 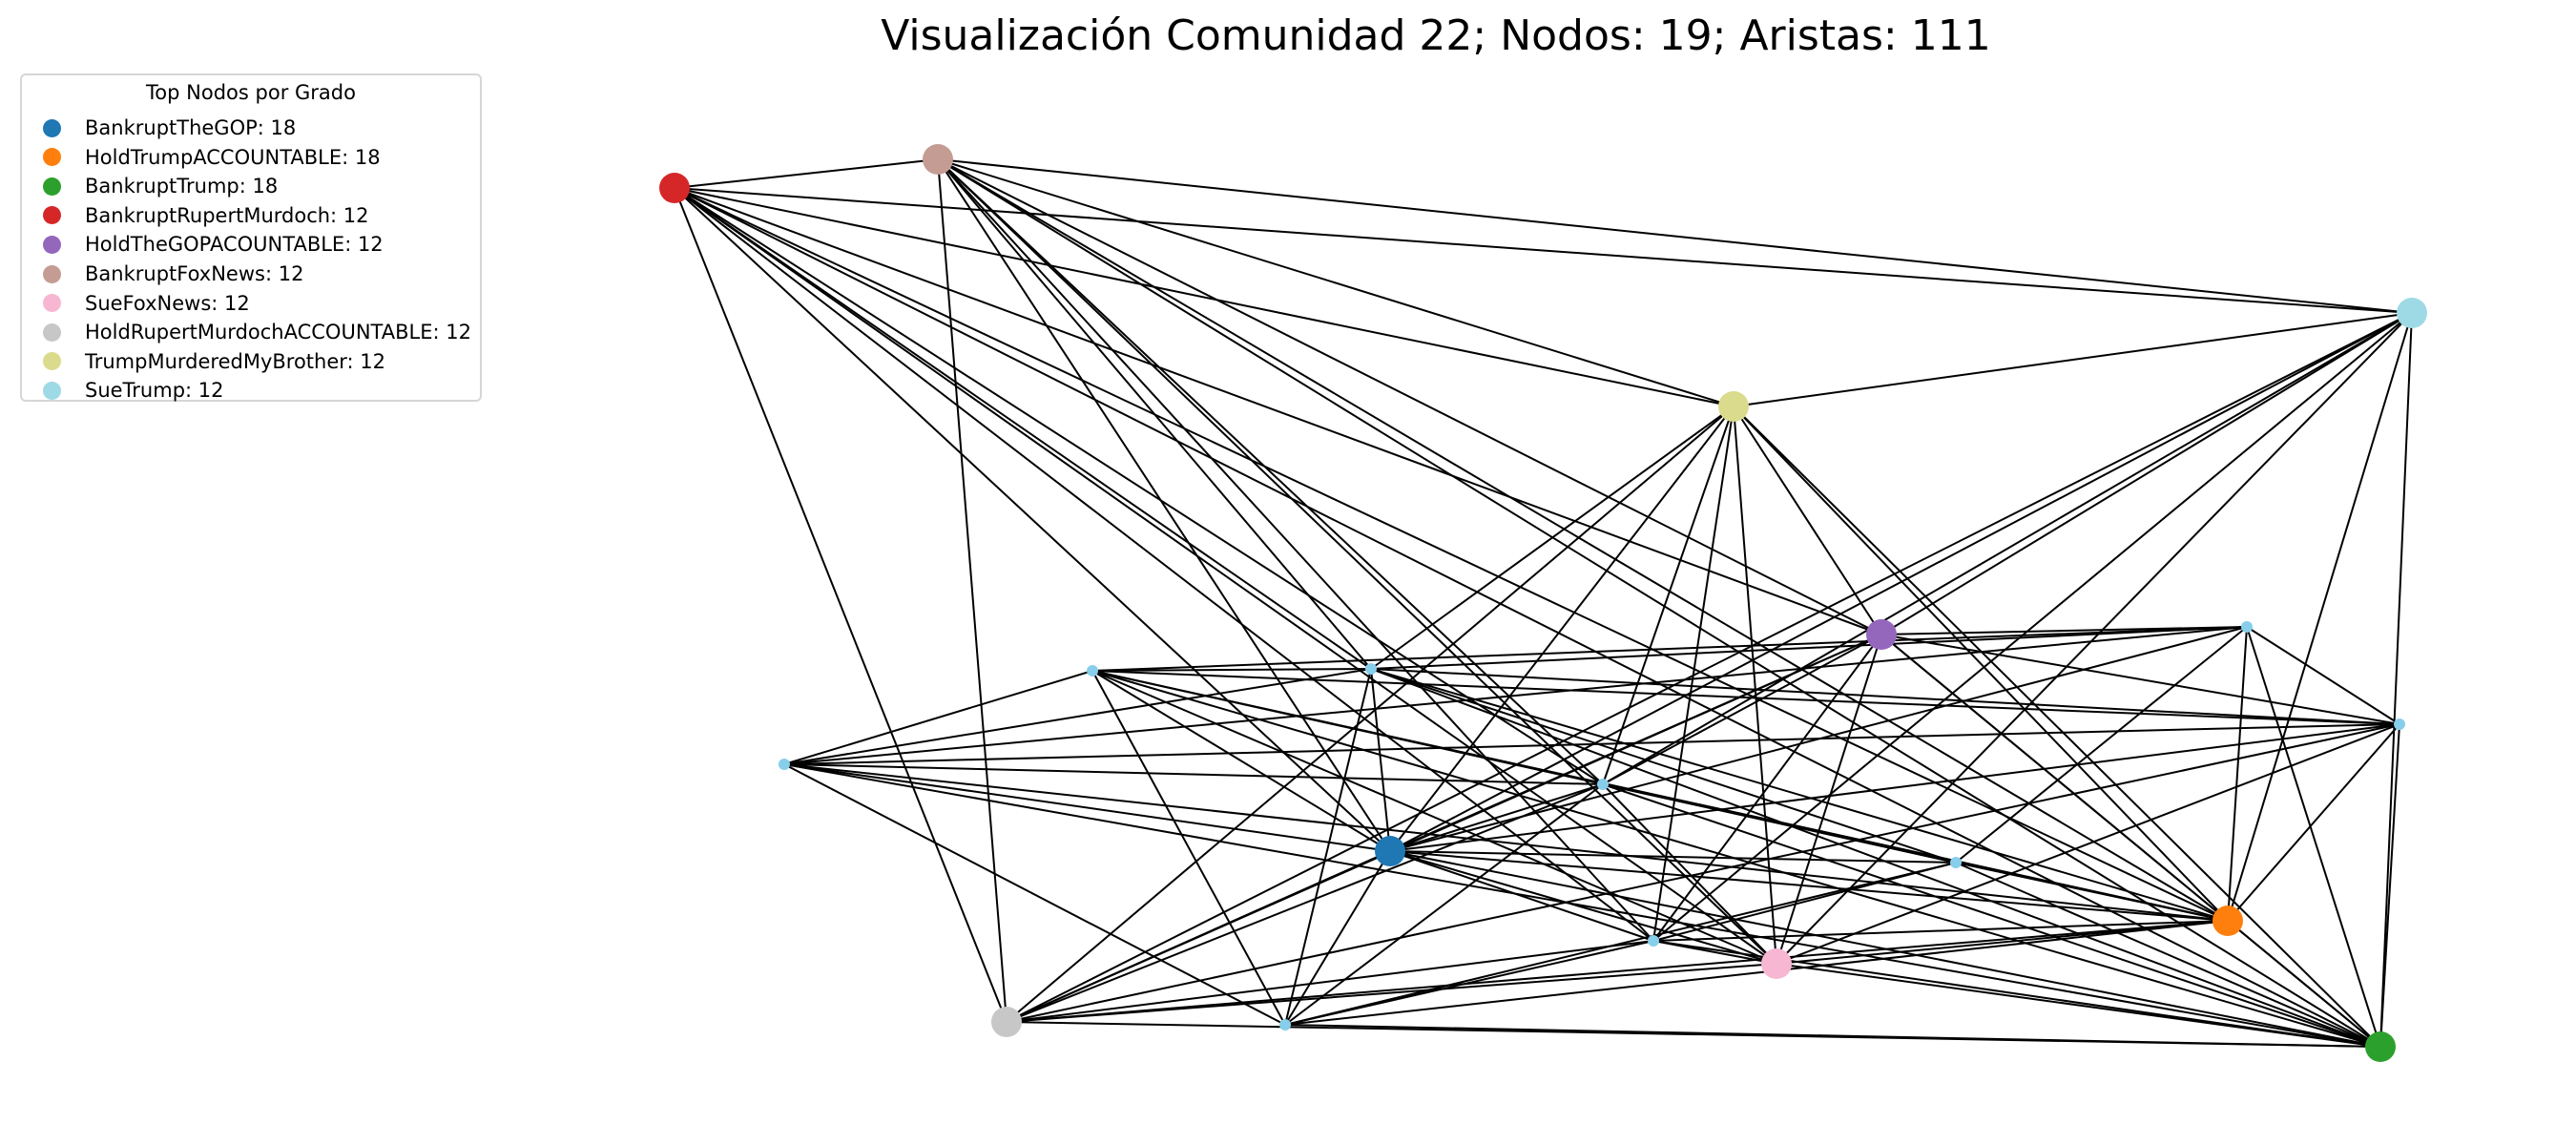 I want to click on legend-entry: BankruptTrump: 18, so click(x=160, y=186).